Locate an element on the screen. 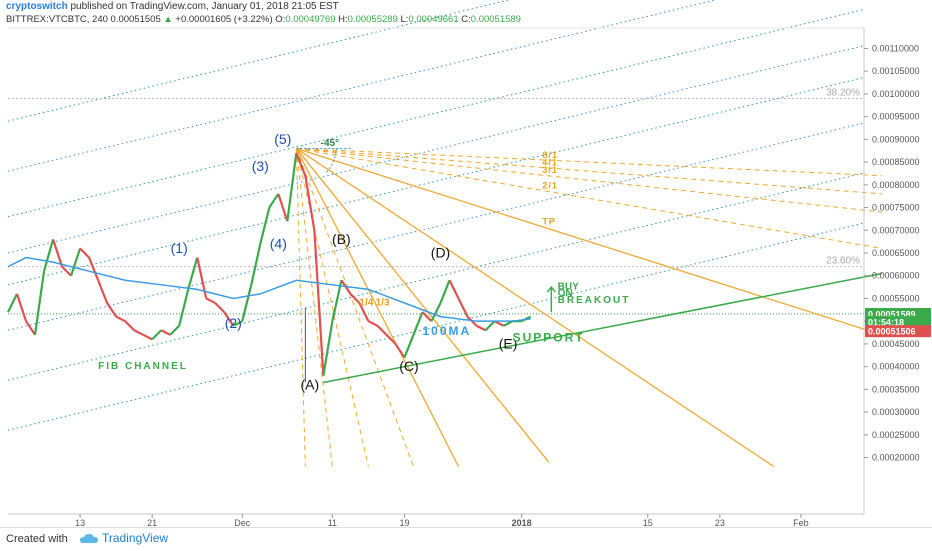  open-label: O: is located at coordinates (280, 19).